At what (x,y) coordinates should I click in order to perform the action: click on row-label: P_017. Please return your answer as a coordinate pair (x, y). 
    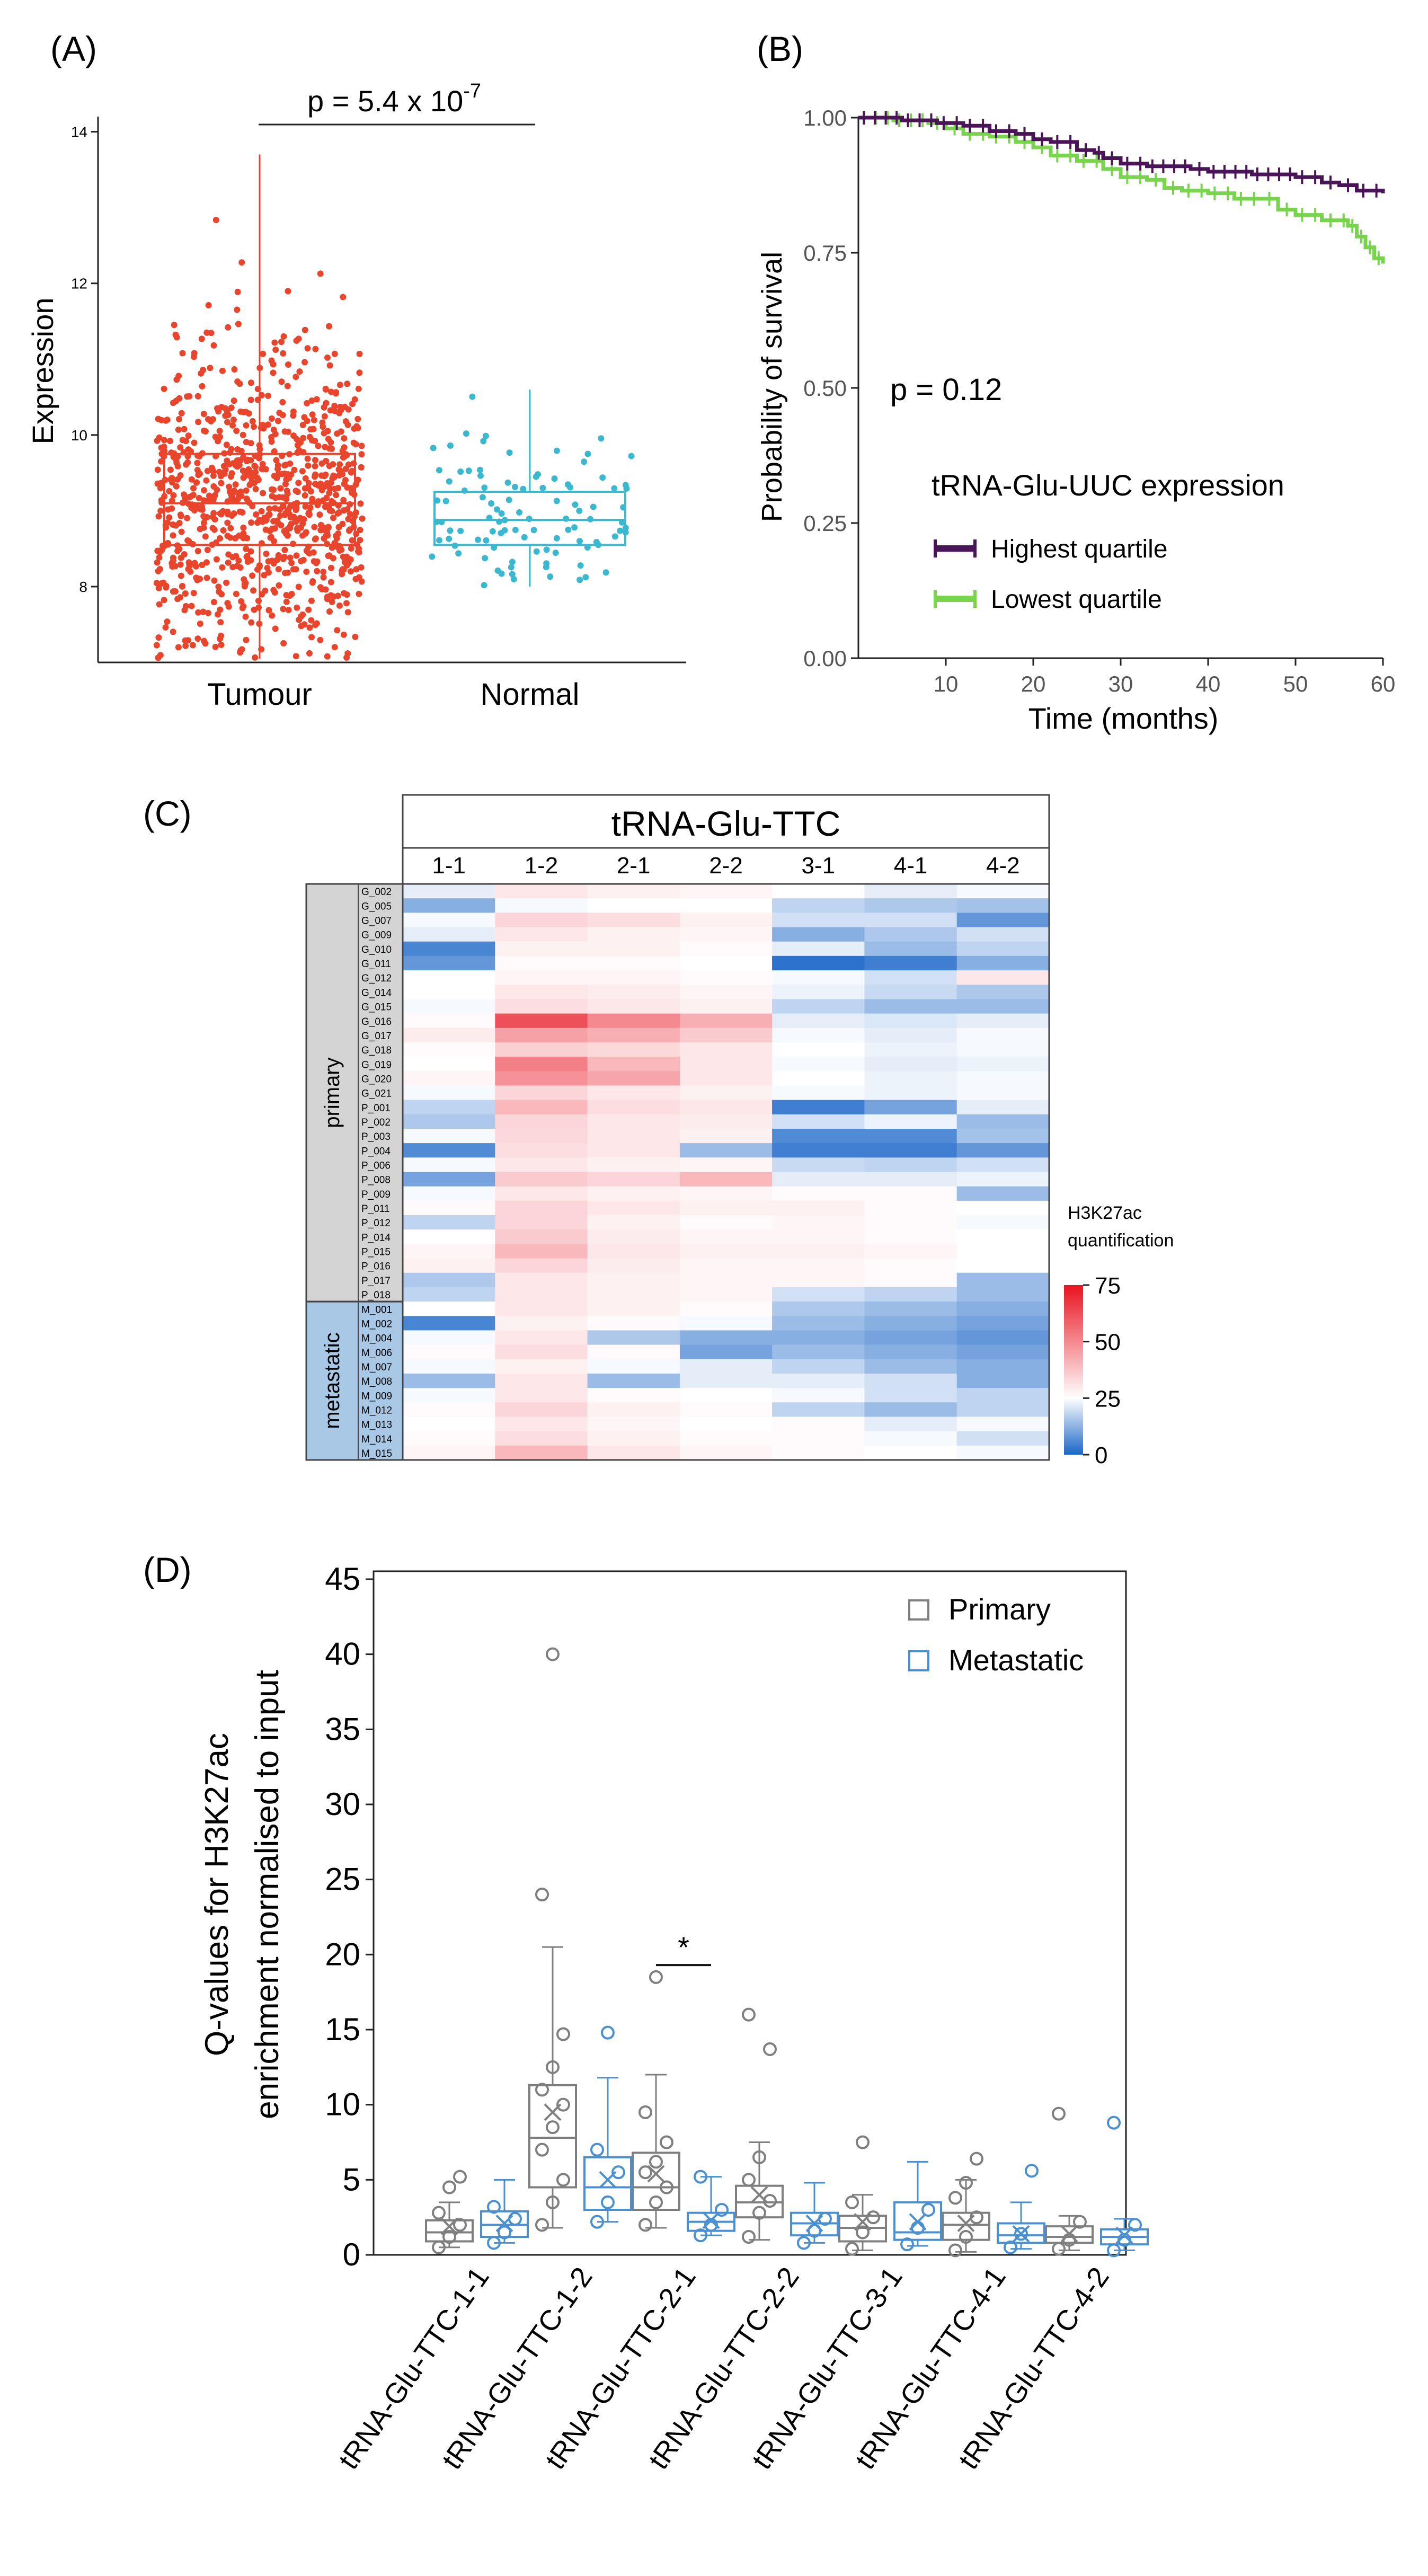
    Looking at the image, I should click on (376, 1281).